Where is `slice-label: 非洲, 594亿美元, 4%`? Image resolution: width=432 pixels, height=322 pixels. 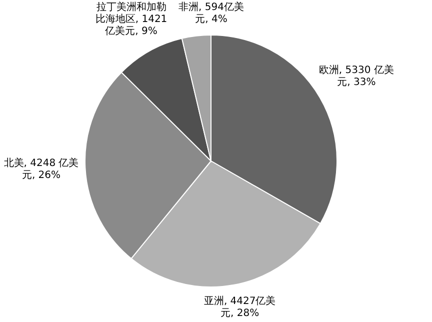 slice-label: 非洲, 594亿美元, 4% is located at coordinates (211, 14).